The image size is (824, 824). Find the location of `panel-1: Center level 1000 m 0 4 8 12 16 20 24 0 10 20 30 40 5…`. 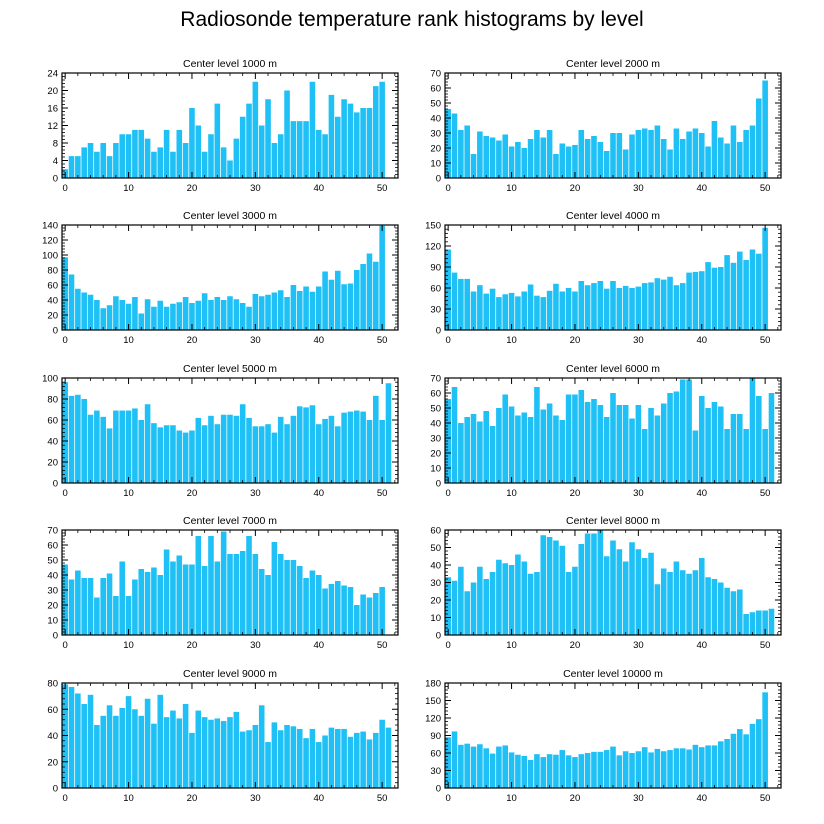

panel-1: Center level 1000 m 0 4 8 12 16 20 24 0 10 20 30 40 5… is located at coordinates (223, 126).